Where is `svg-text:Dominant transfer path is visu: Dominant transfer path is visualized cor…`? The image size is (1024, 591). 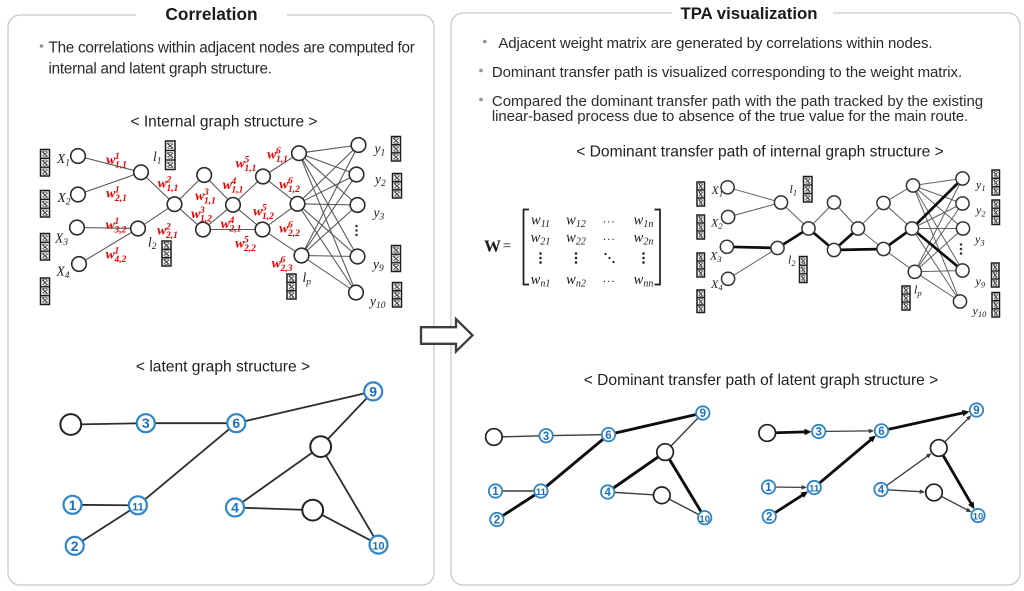 svg-text:Dominant transfer path is visu: Dominant transfer path is visualized cor… is located at coordinates (727, 72).